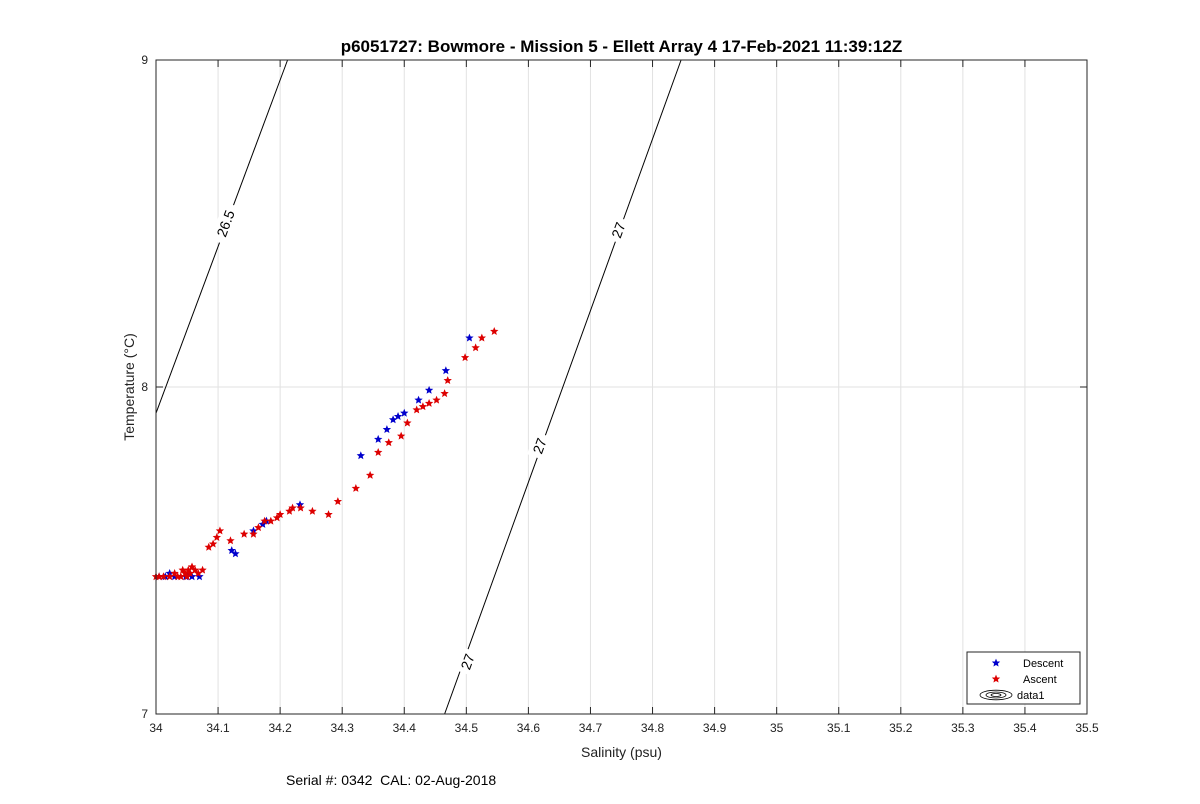  Describe the element at coordinates (144, 714) in the screenshot. I see `y-tick-label: 7` at that location.